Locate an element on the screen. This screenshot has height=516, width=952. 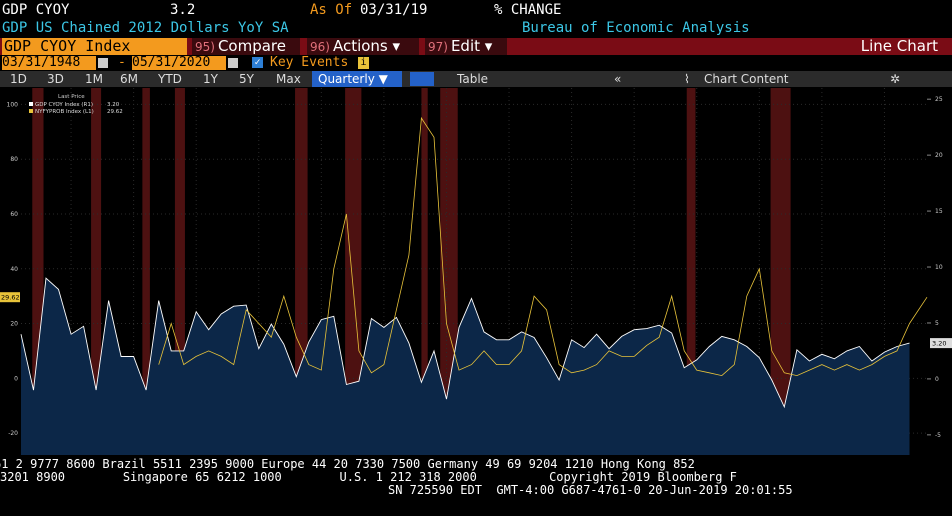
as-of: 03/31/19 is located at coordinates (394, 10).